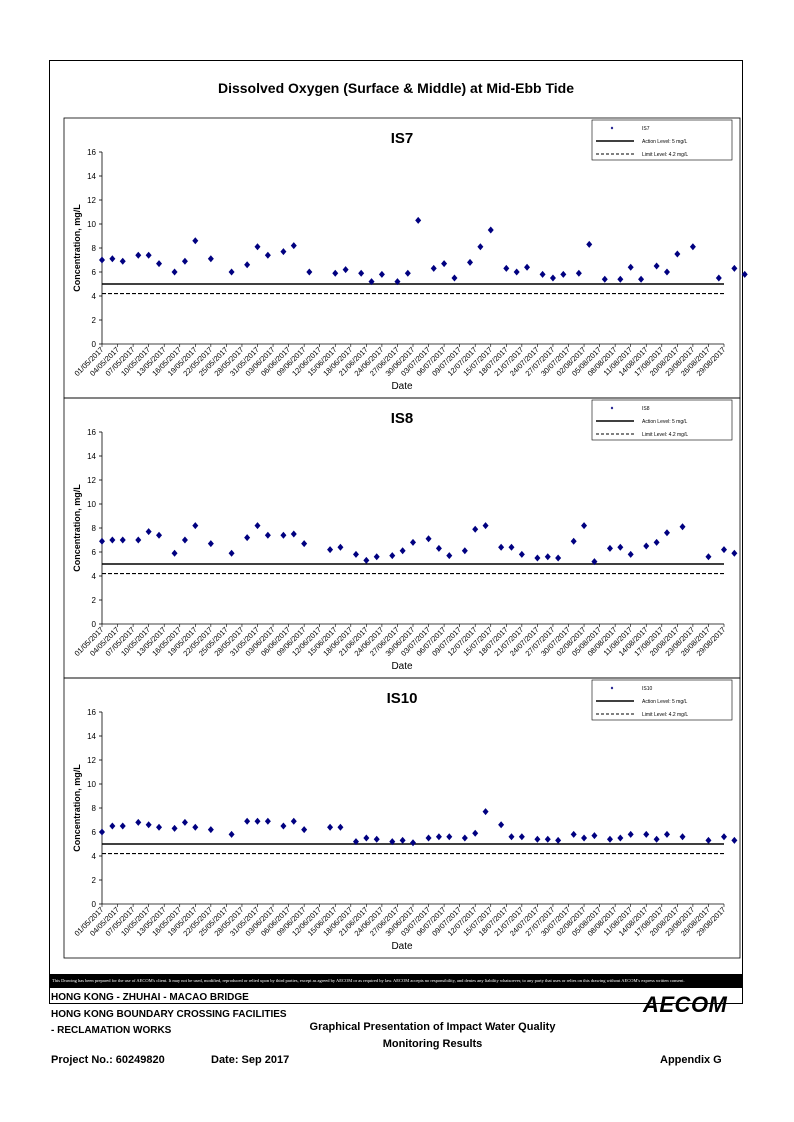  I want to click on y-tick-label: 0, so click(94, 904).